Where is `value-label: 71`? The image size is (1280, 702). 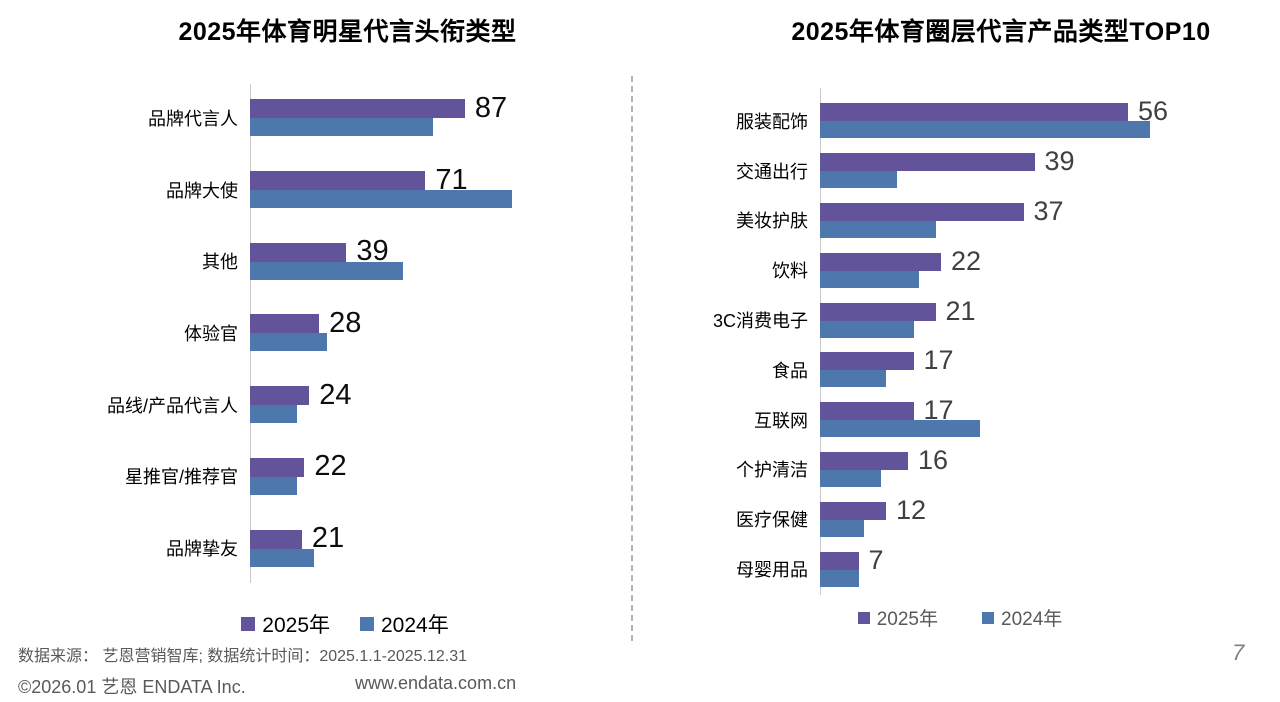
value-label: 71 is located at coordinates (451, 179).